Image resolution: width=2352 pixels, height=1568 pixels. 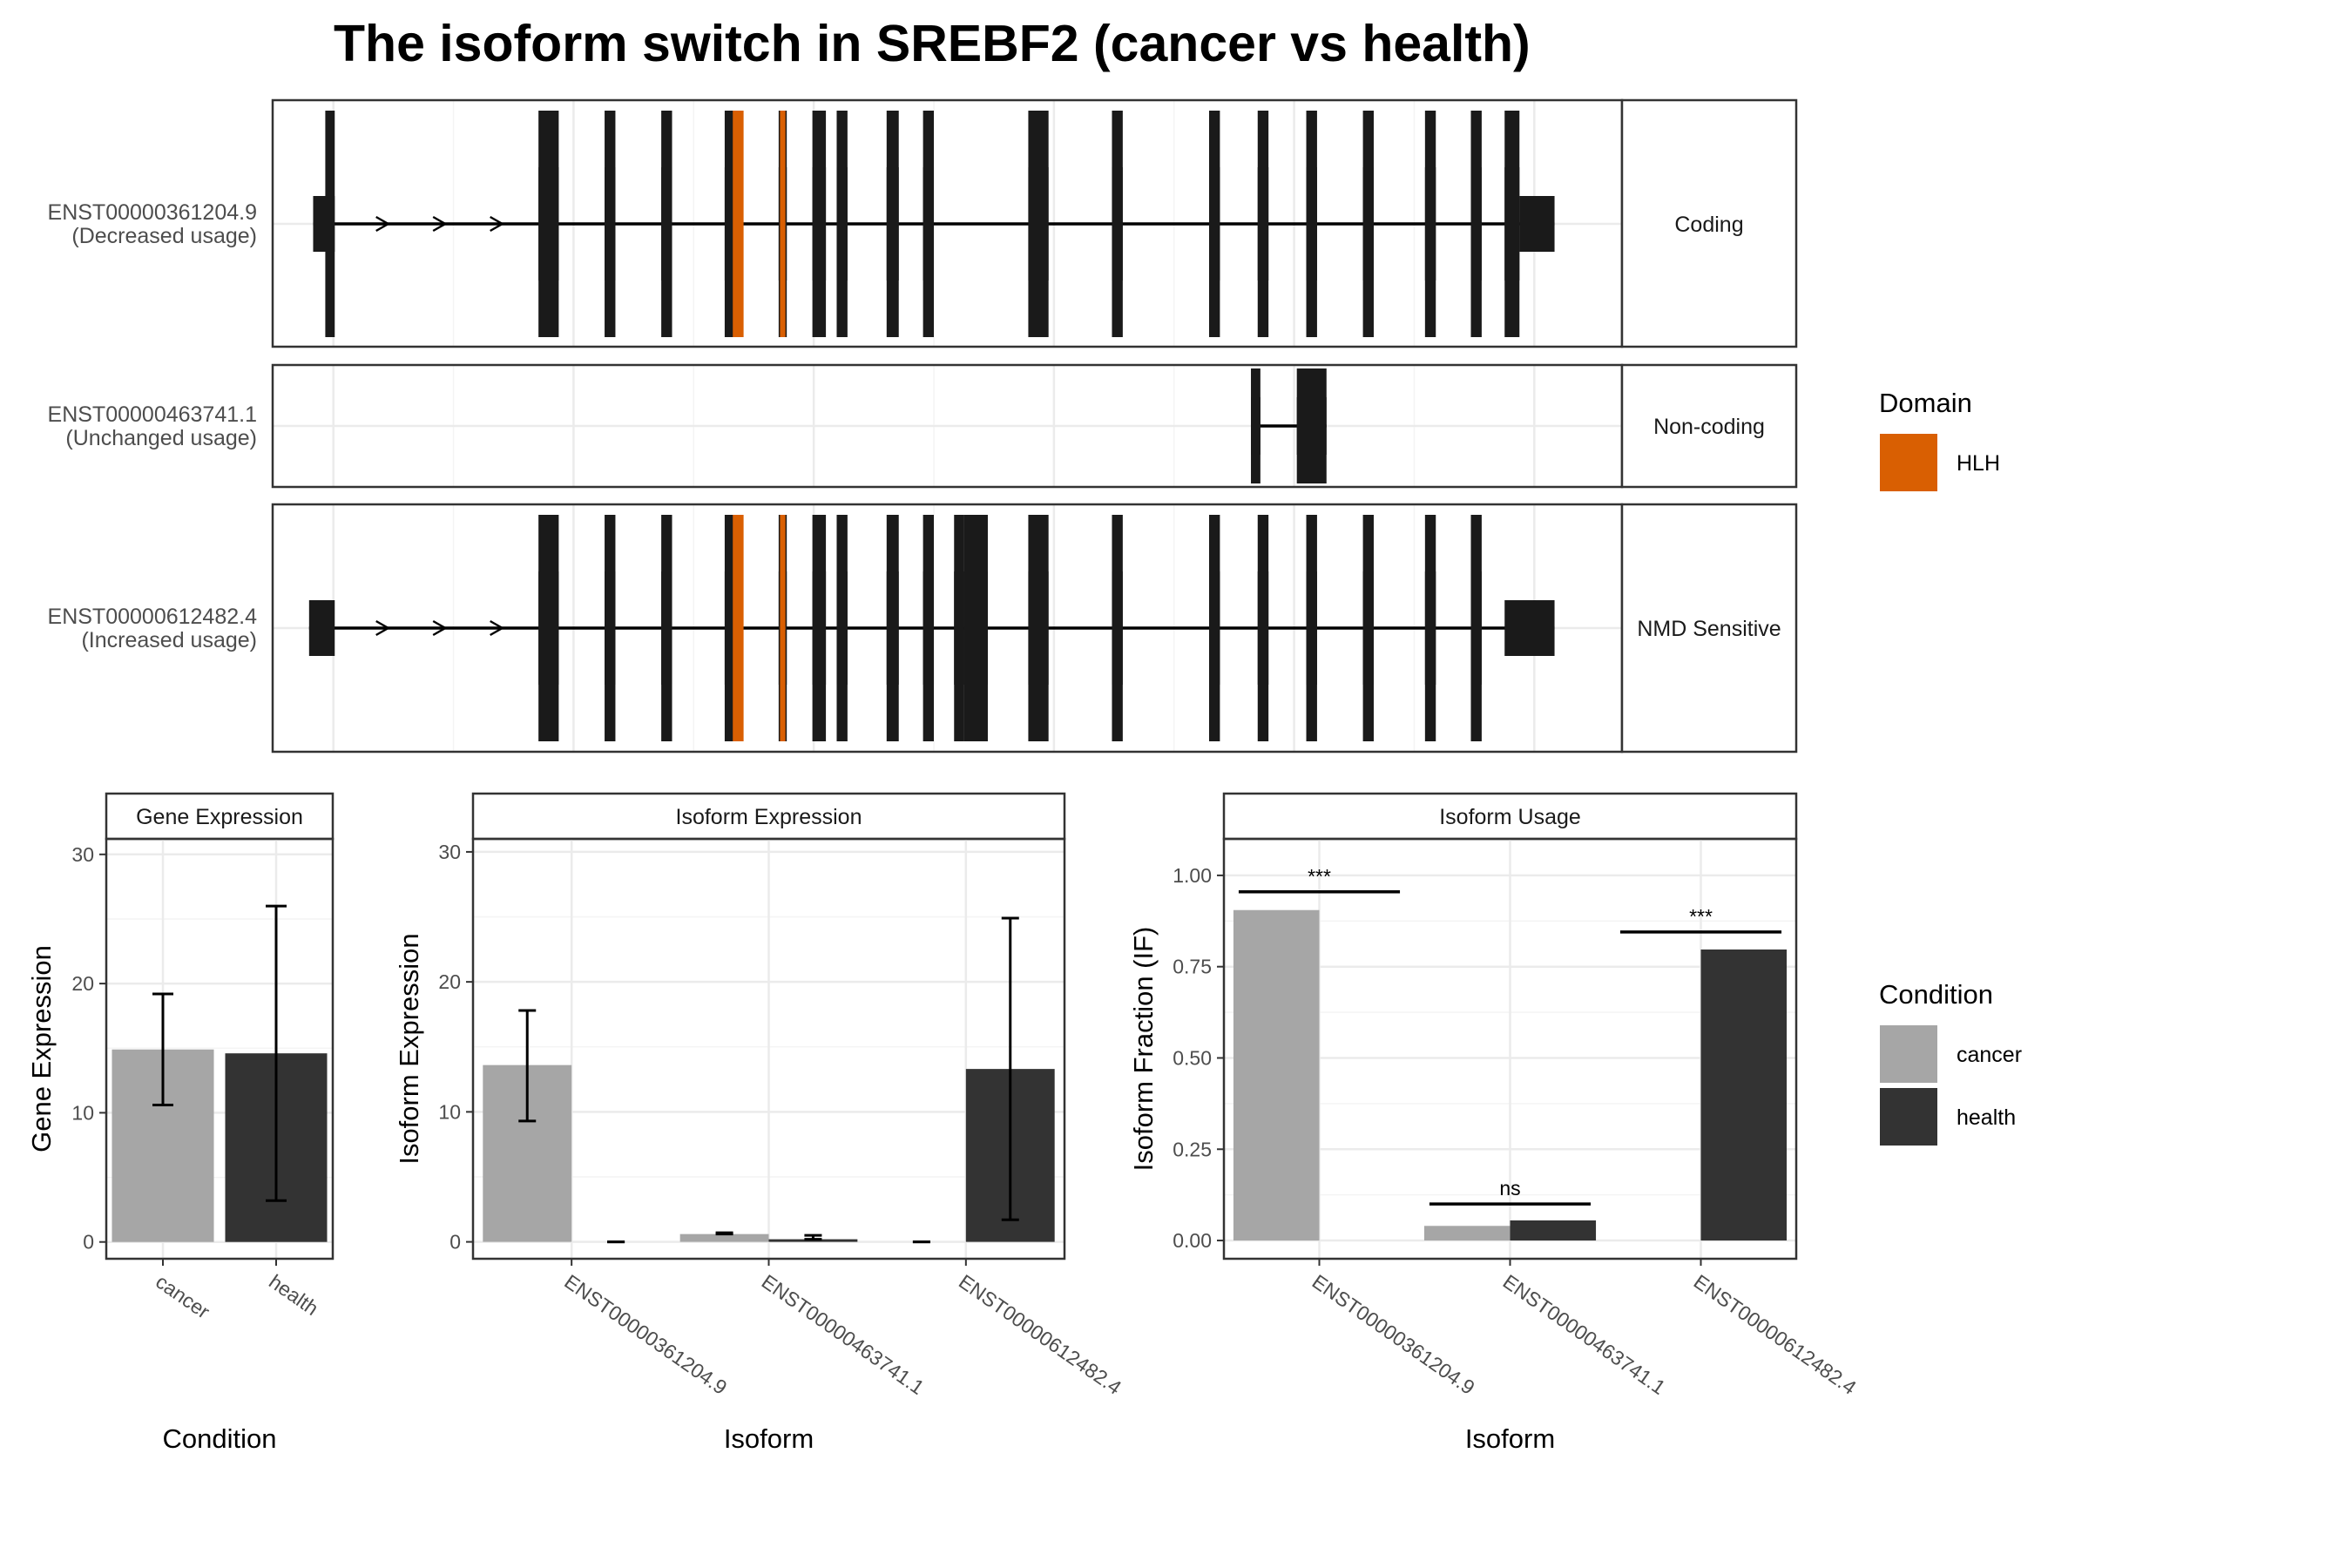 What do you see at coordinates (1192, 1057) in the screenshot?
I see `y-tick-label: 0.50` at bounding box center [1192, 1057].